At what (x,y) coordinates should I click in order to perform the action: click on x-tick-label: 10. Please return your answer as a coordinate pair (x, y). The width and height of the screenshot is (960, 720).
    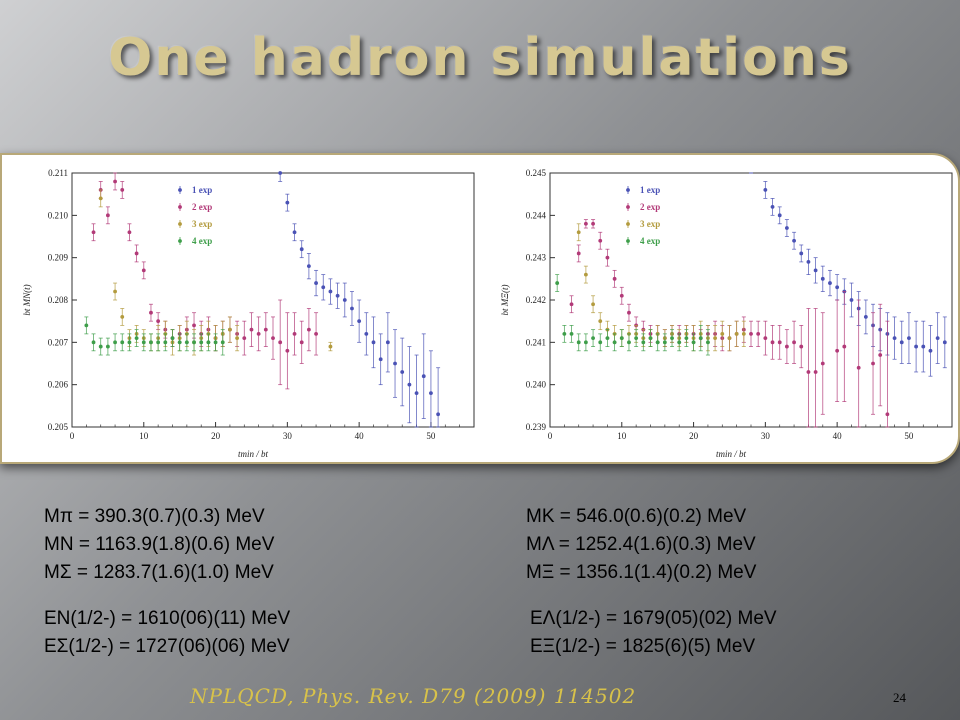
    Looking at the image, I should click on (622, 436).